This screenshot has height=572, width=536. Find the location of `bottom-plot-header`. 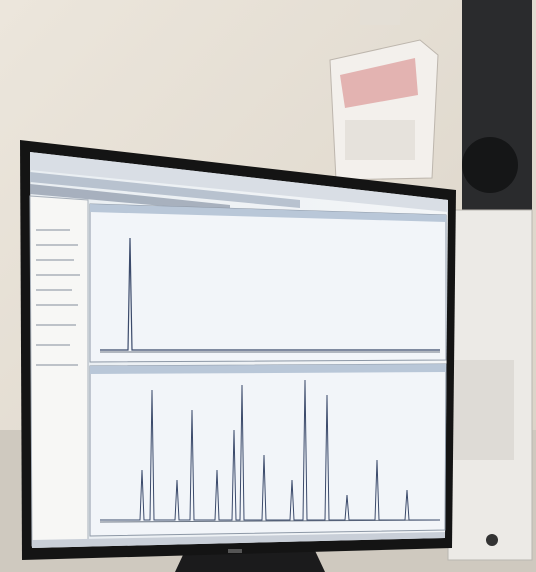

bottom-plot-header is located at coordinates (268, 369).